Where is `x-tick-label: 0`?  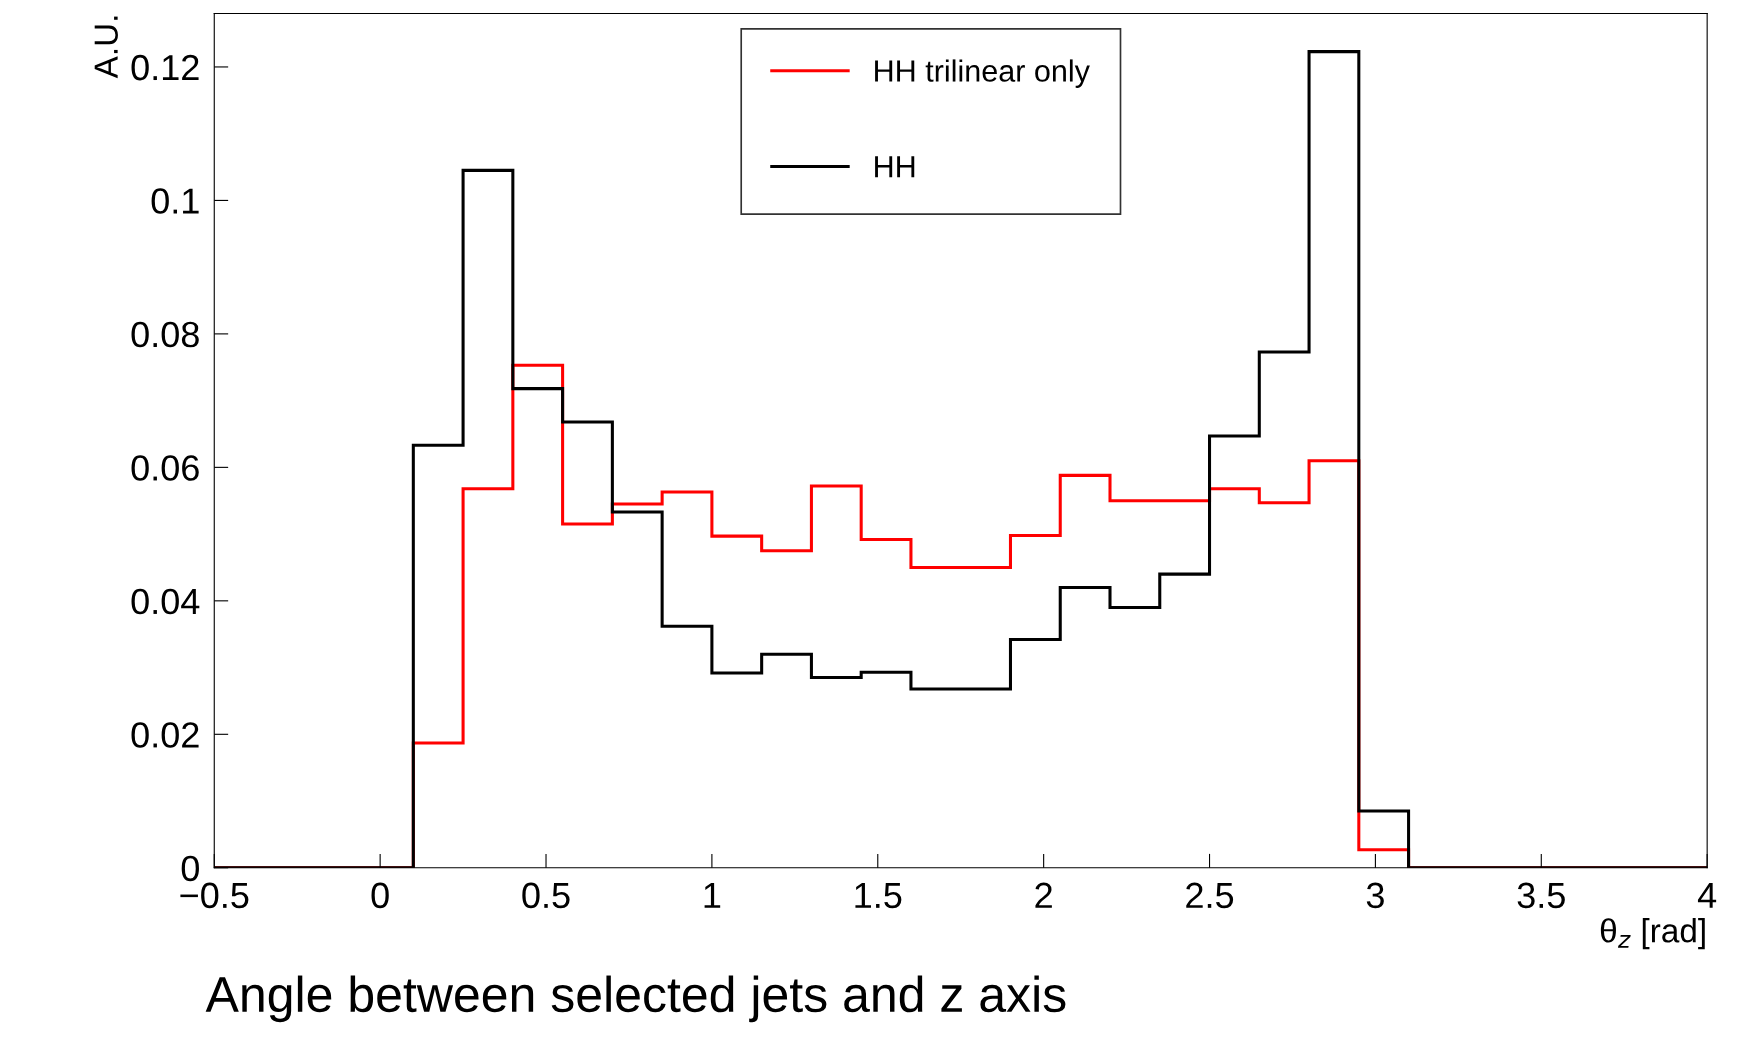 x-tick-label: 0 is located at coordinates (380, 895).